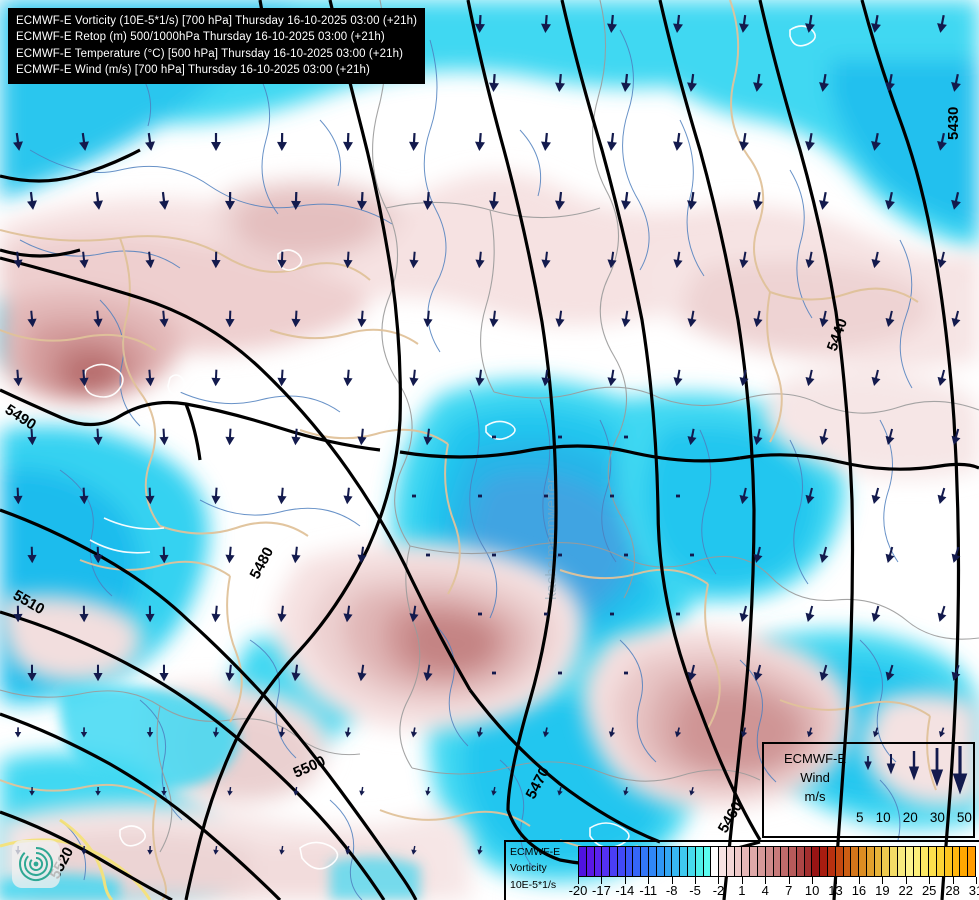 The image size is (979, 900). I want to click on wind-legend-param: Wind, so click(815, 777).